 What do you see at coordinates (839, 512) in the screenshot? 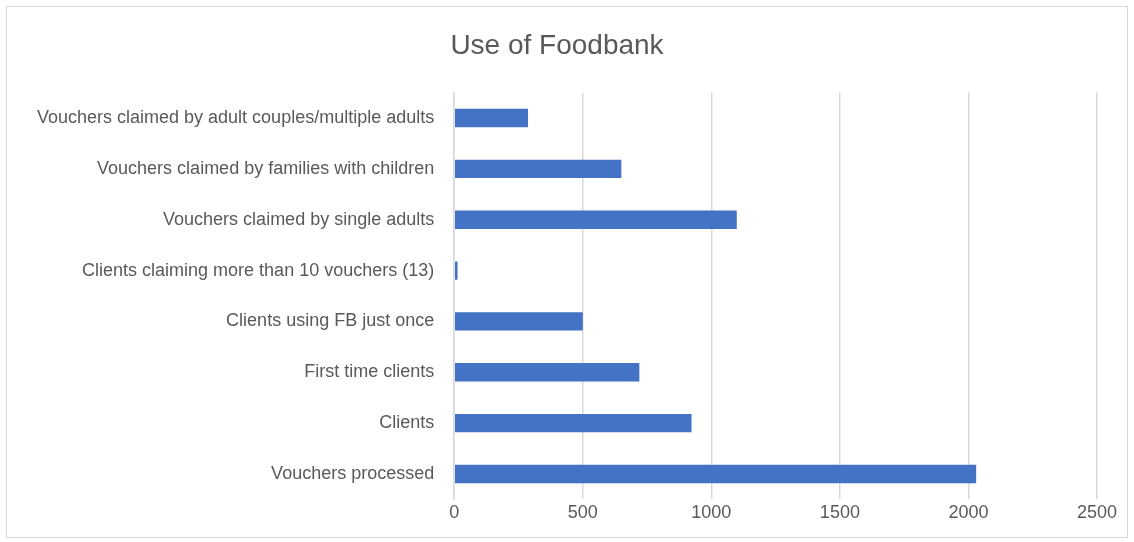
I see `x-tick-label: 1500` at bounding box center [839, 512].